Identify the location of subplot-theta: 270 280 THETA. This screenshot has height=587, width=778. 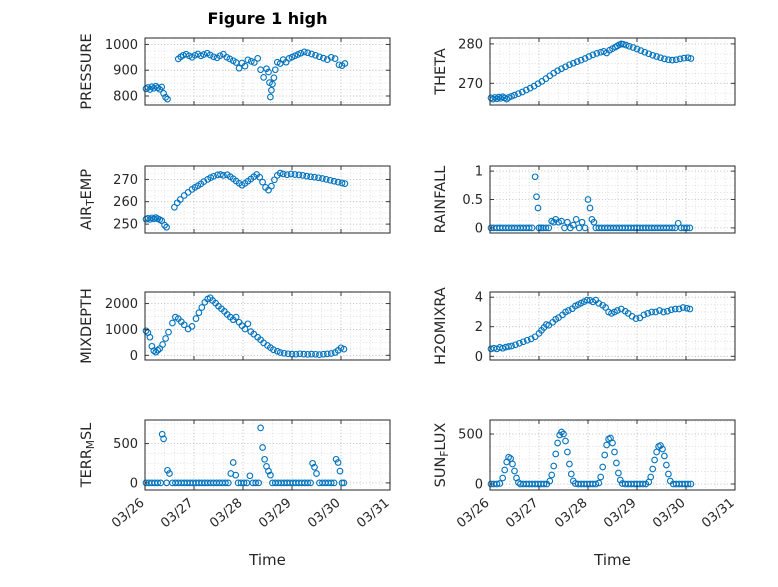
(584, 71).